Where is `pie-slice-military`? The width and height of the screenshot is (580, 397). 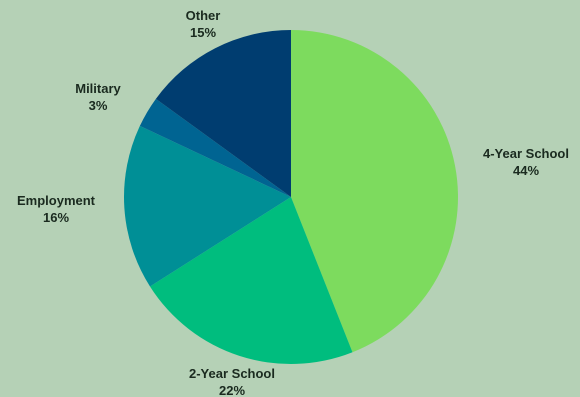
pie-slice-military is located at coordinates (215, 147).